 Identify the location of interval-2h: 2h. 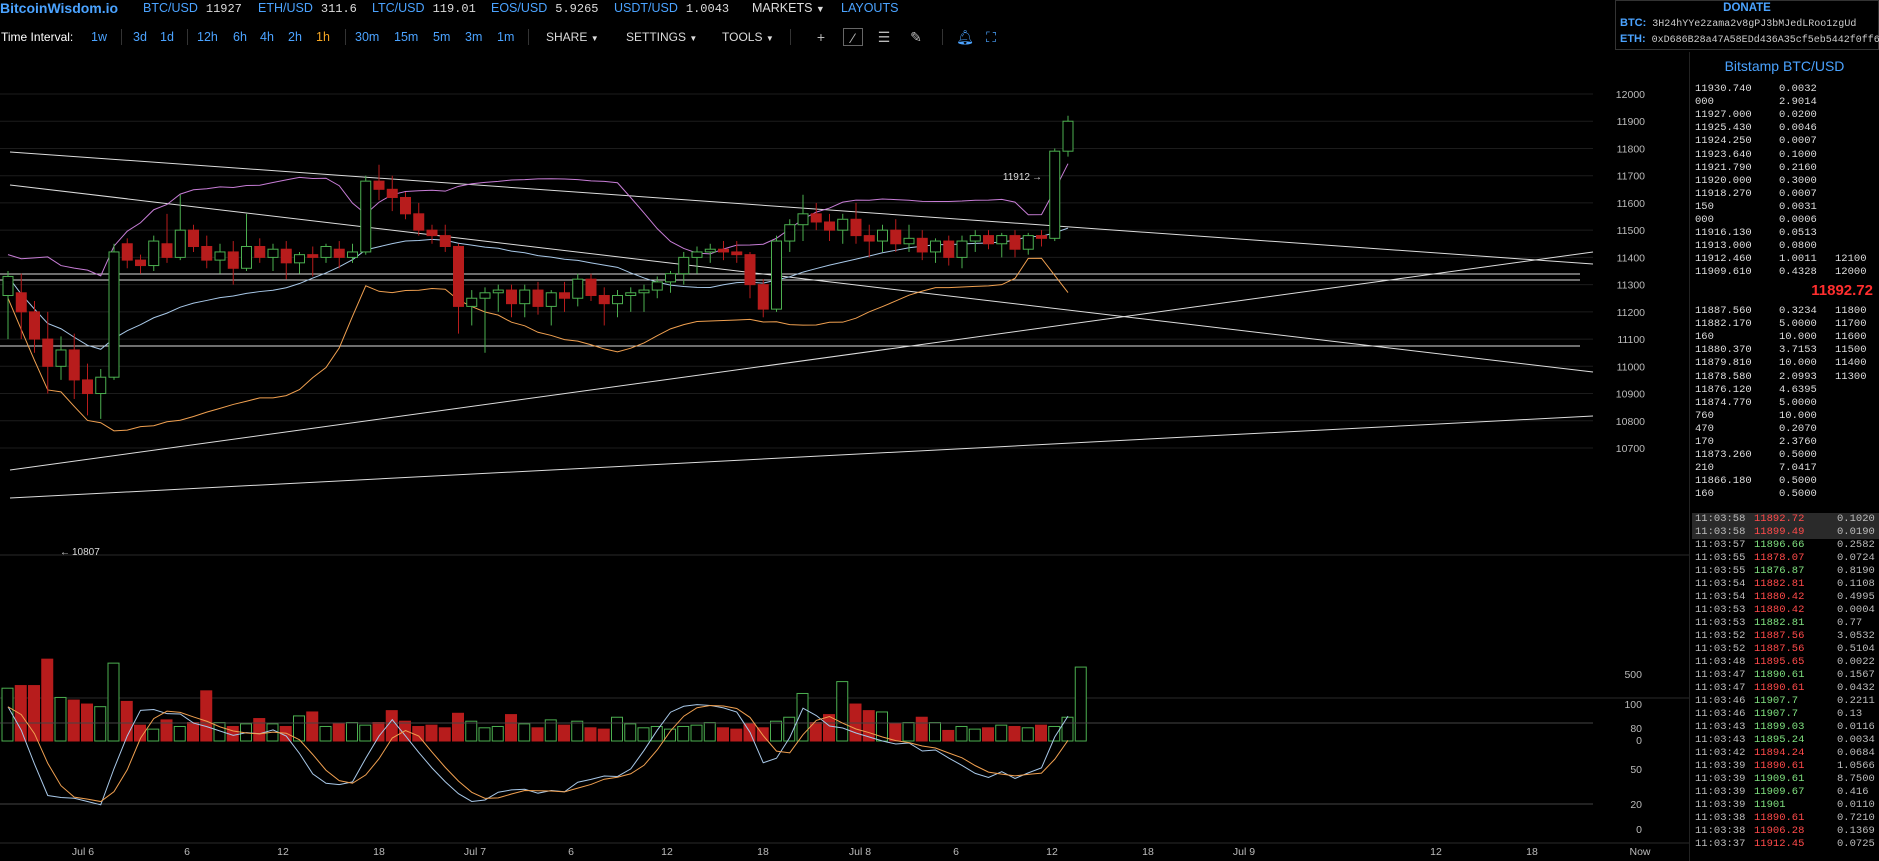
(295, 37).